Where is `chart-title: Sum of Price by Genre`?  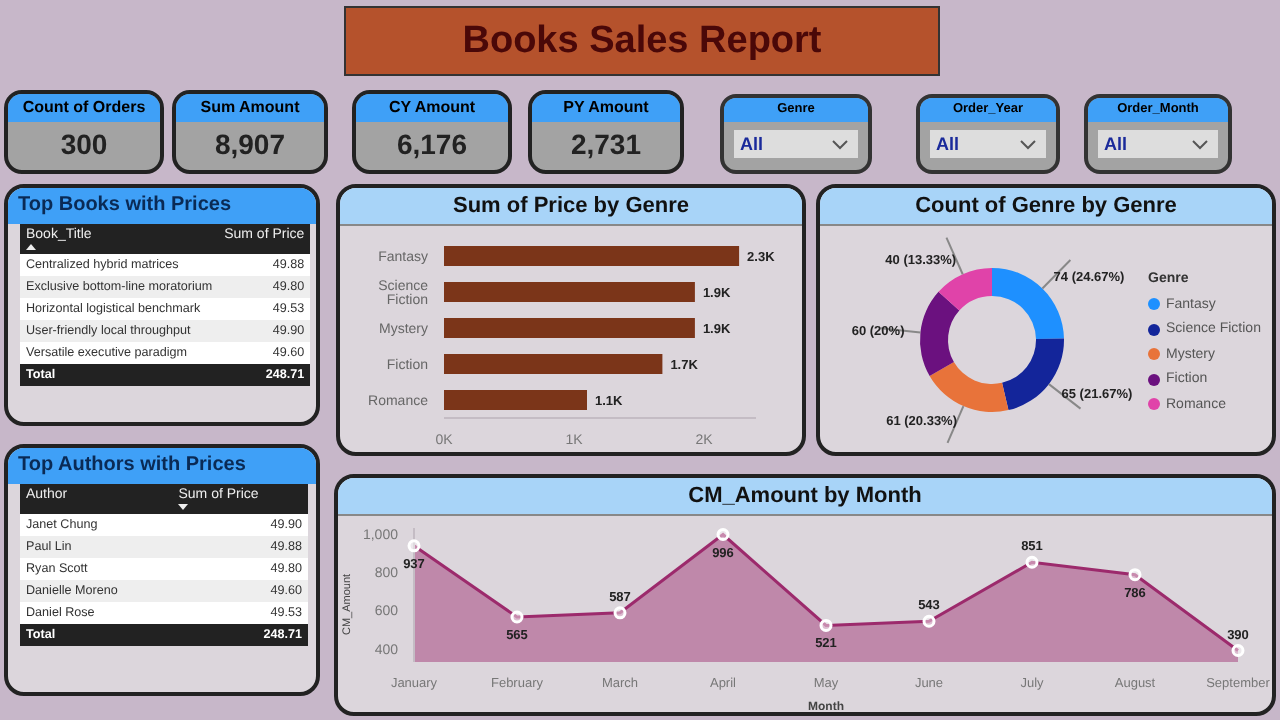 chart-title: Sum of Price by Genre is located at coordinates (571, 207).